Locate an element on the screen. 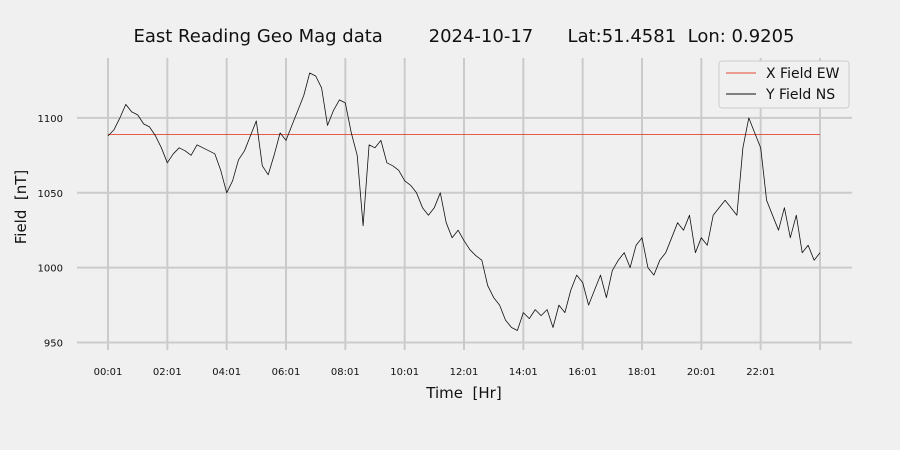  x-tick-label: 22:01 is located at coordinates (760, 372).